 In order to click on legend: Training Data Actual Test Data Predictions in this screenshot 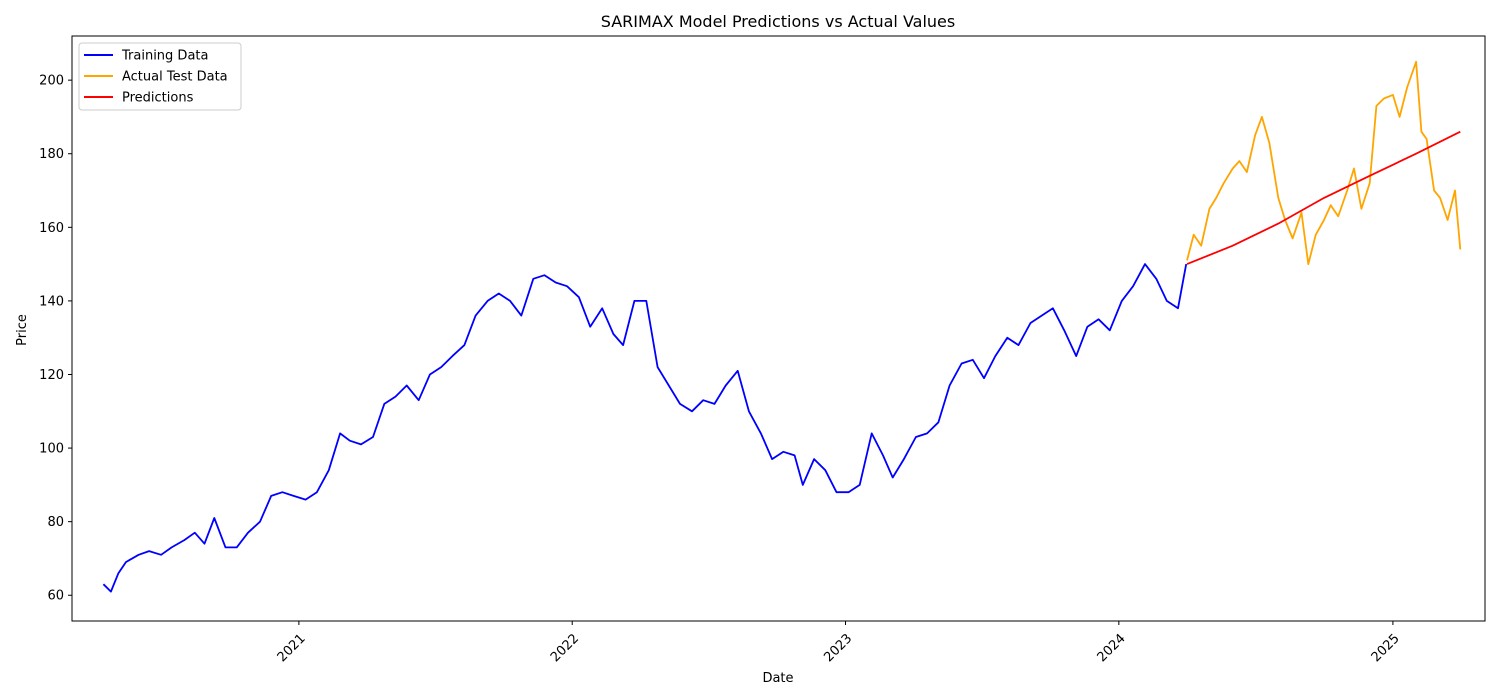, I will do `click(160, 76)`.